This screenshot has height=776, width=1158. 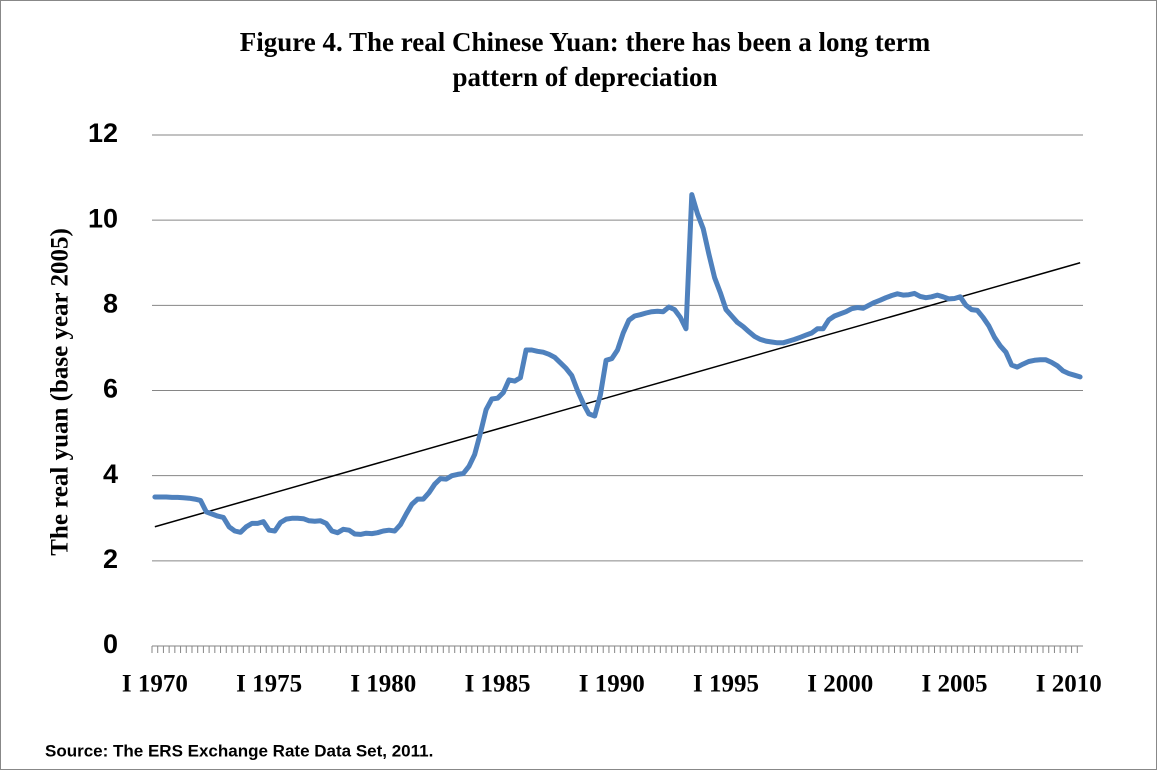 I want to click on y-tick-label: 2, so click(x=110, y=559).